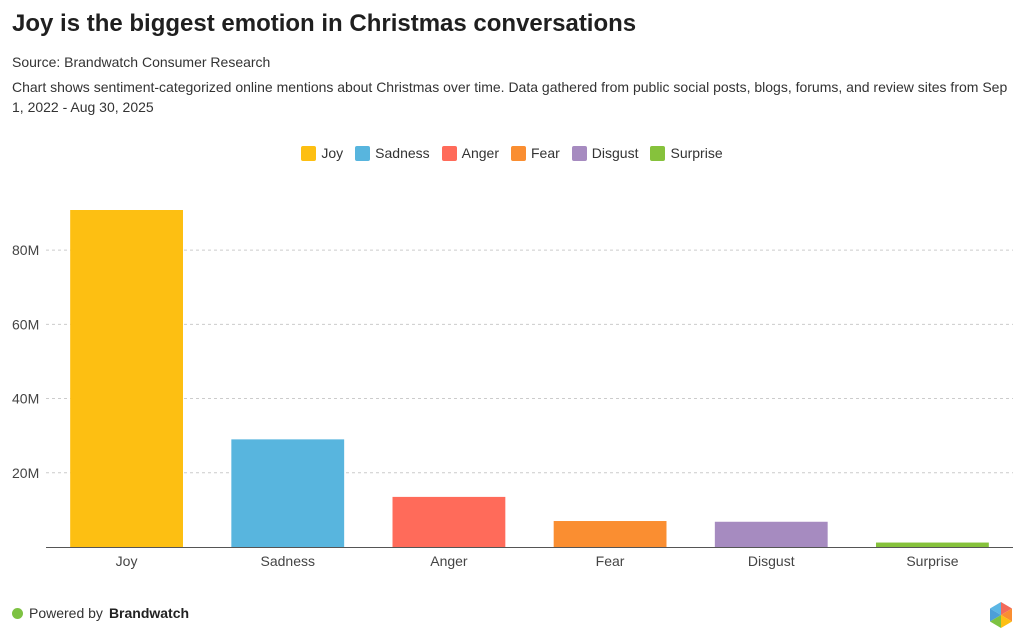  I want to click on legend-item-joy: Joy, so click(322, 153).